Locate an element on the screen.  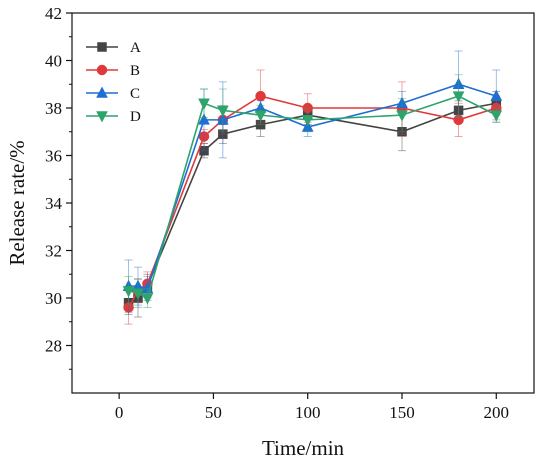
y-tick-label: 32 is located at coordinates (53, 251).